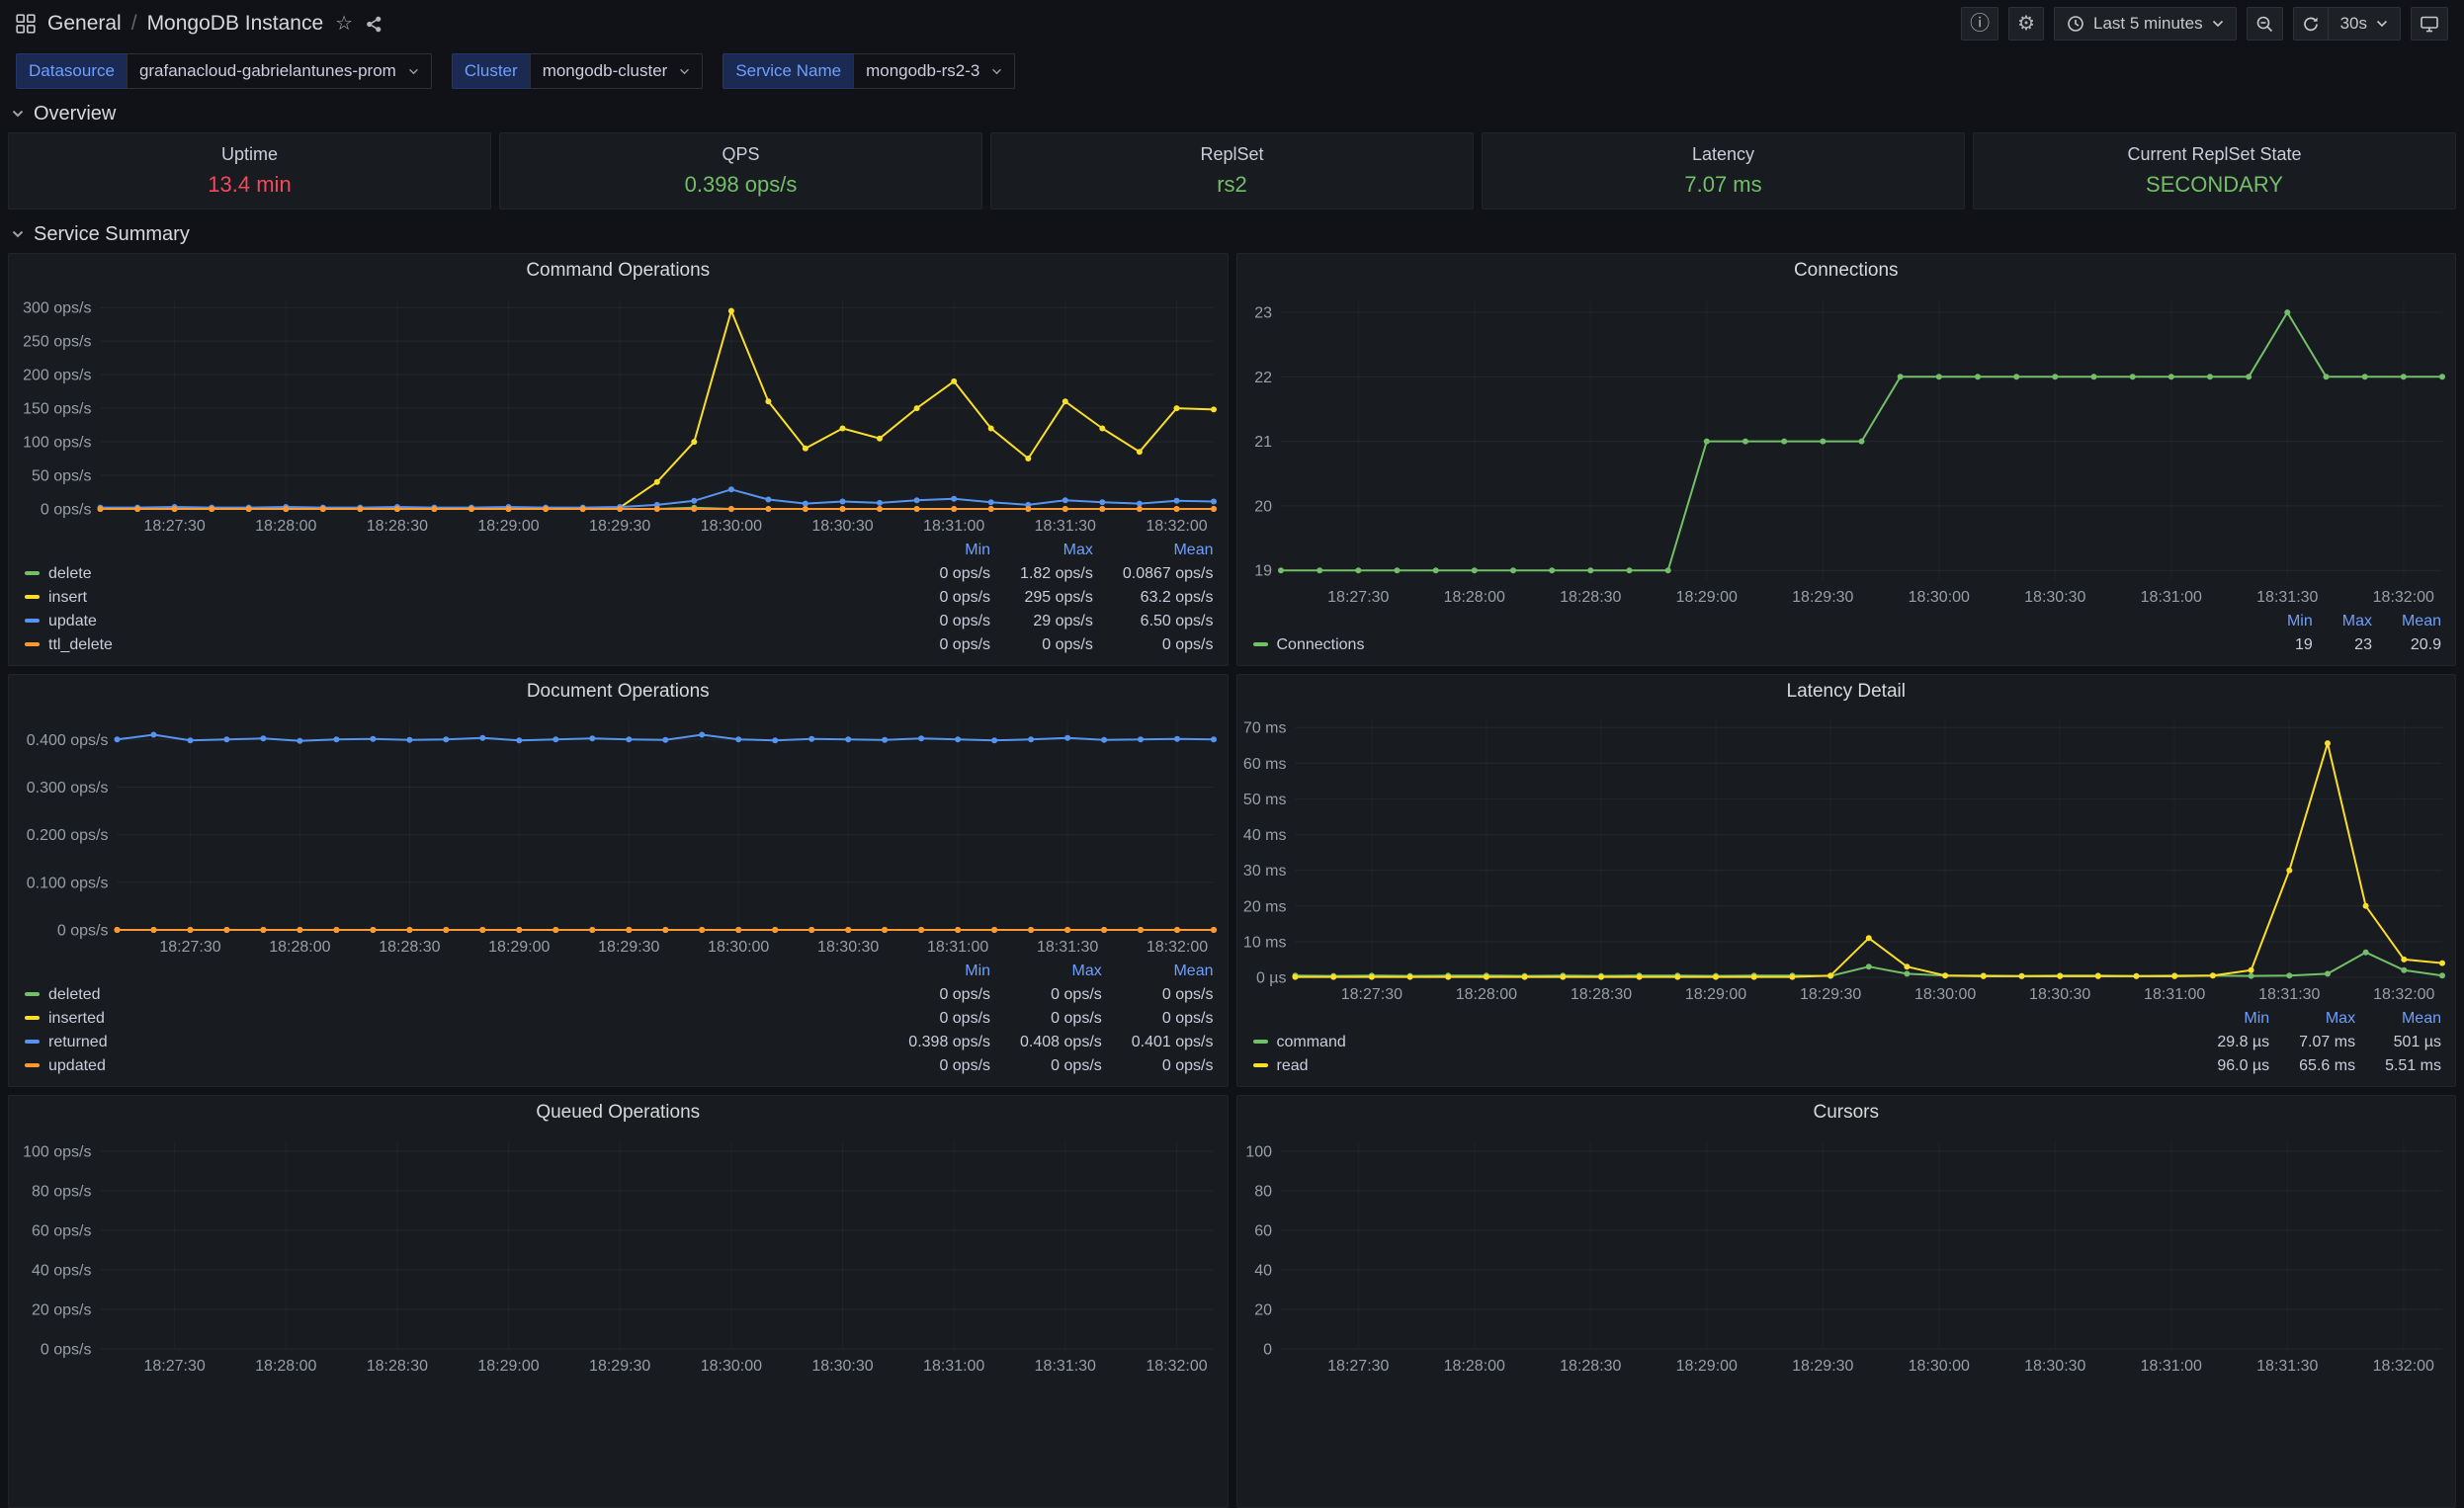  Describe the element at coordinates (741, 185) in the screenshot. I see `stat-value: 0.398 ops/s` at that location.